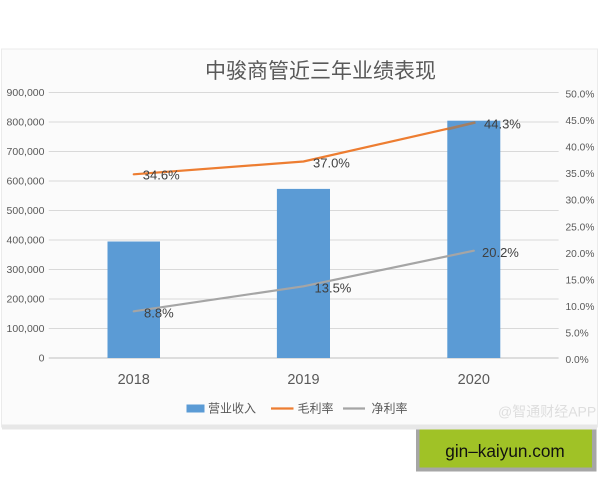 The width and height of the screenshot is (600, 480). I want to click on svg-text: 34.6%, so click(161, 175).